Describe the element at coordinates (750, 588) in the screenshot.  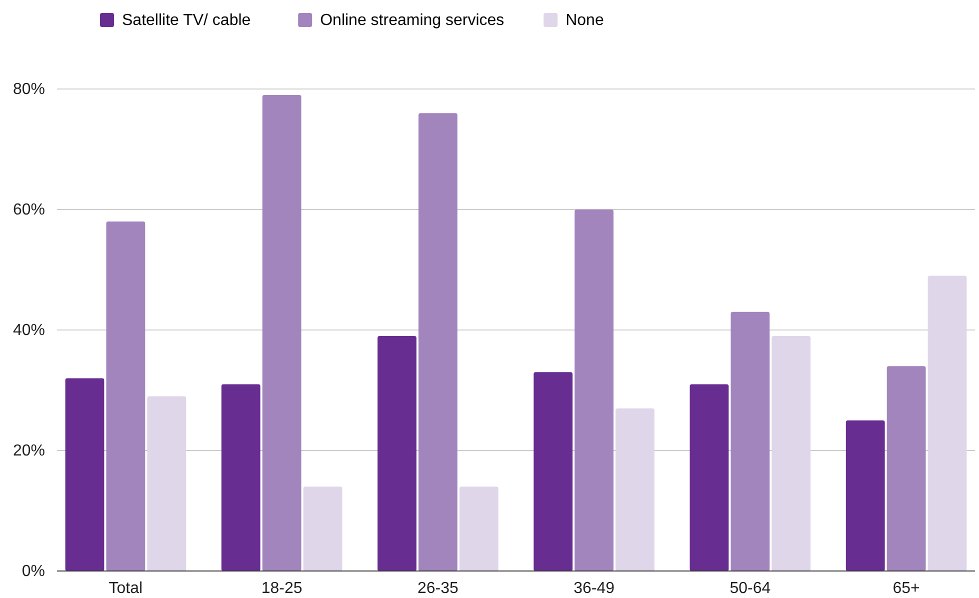
I see `x-tick-label: 50-64` at that location.